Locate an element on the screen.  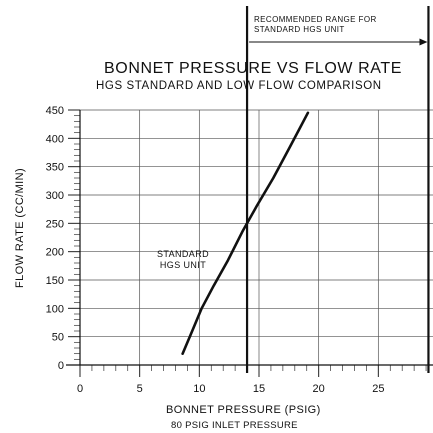
y-tick-label: 50 is located at coordinates (58, 338).